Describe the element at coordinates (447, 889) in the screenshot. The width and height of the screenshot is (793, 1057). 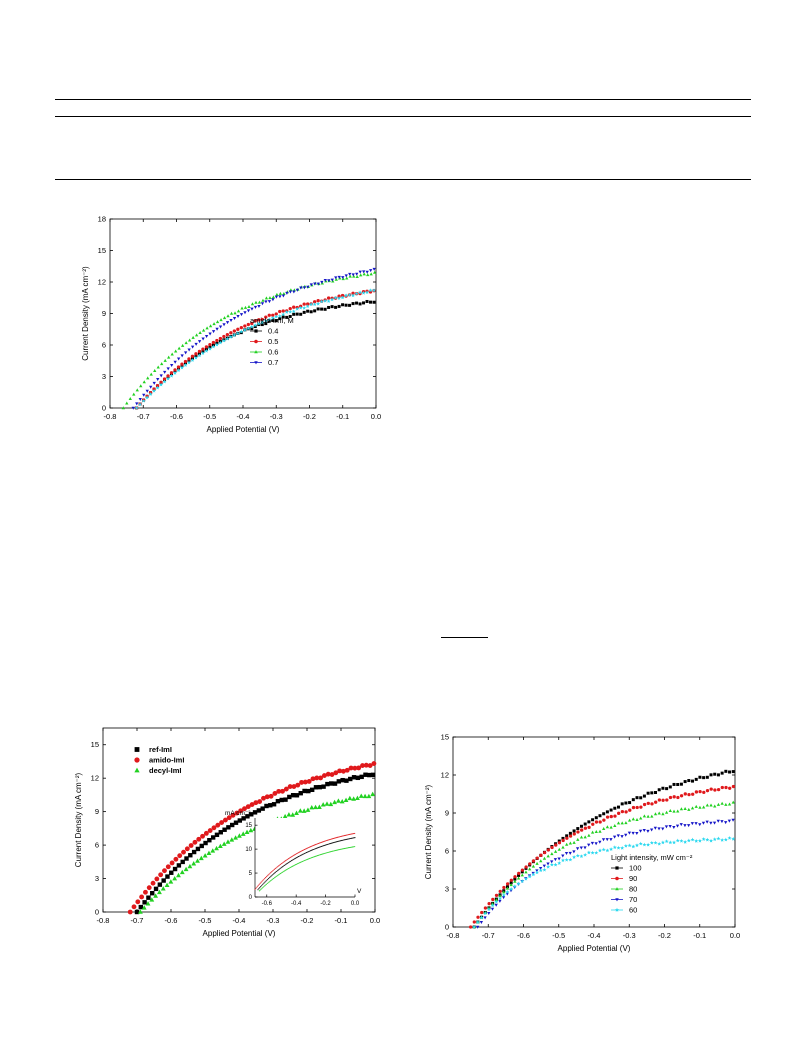
I see `y-tick-label: 3` at that location.